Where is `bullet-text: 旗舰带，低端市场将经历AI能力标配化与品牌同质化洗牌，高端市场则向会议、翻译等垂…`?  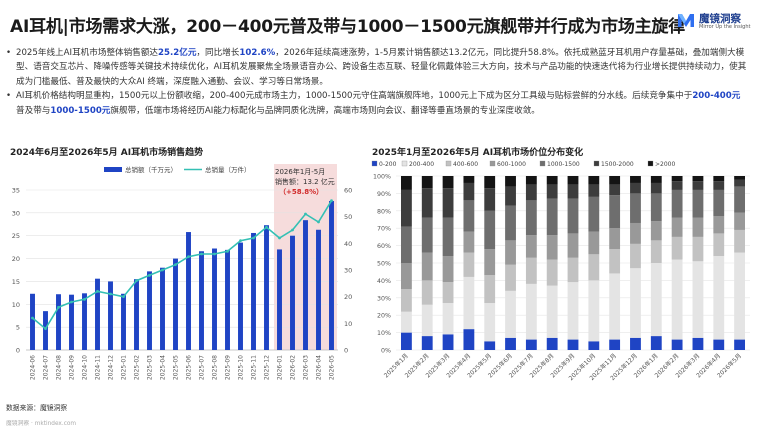 bullet-text: 旗舰带，低端市场将经历AI能力标配化与品牌同质化洗牌，高端市场则向会议、翻译等垂… is located at coordinates (325, 110).